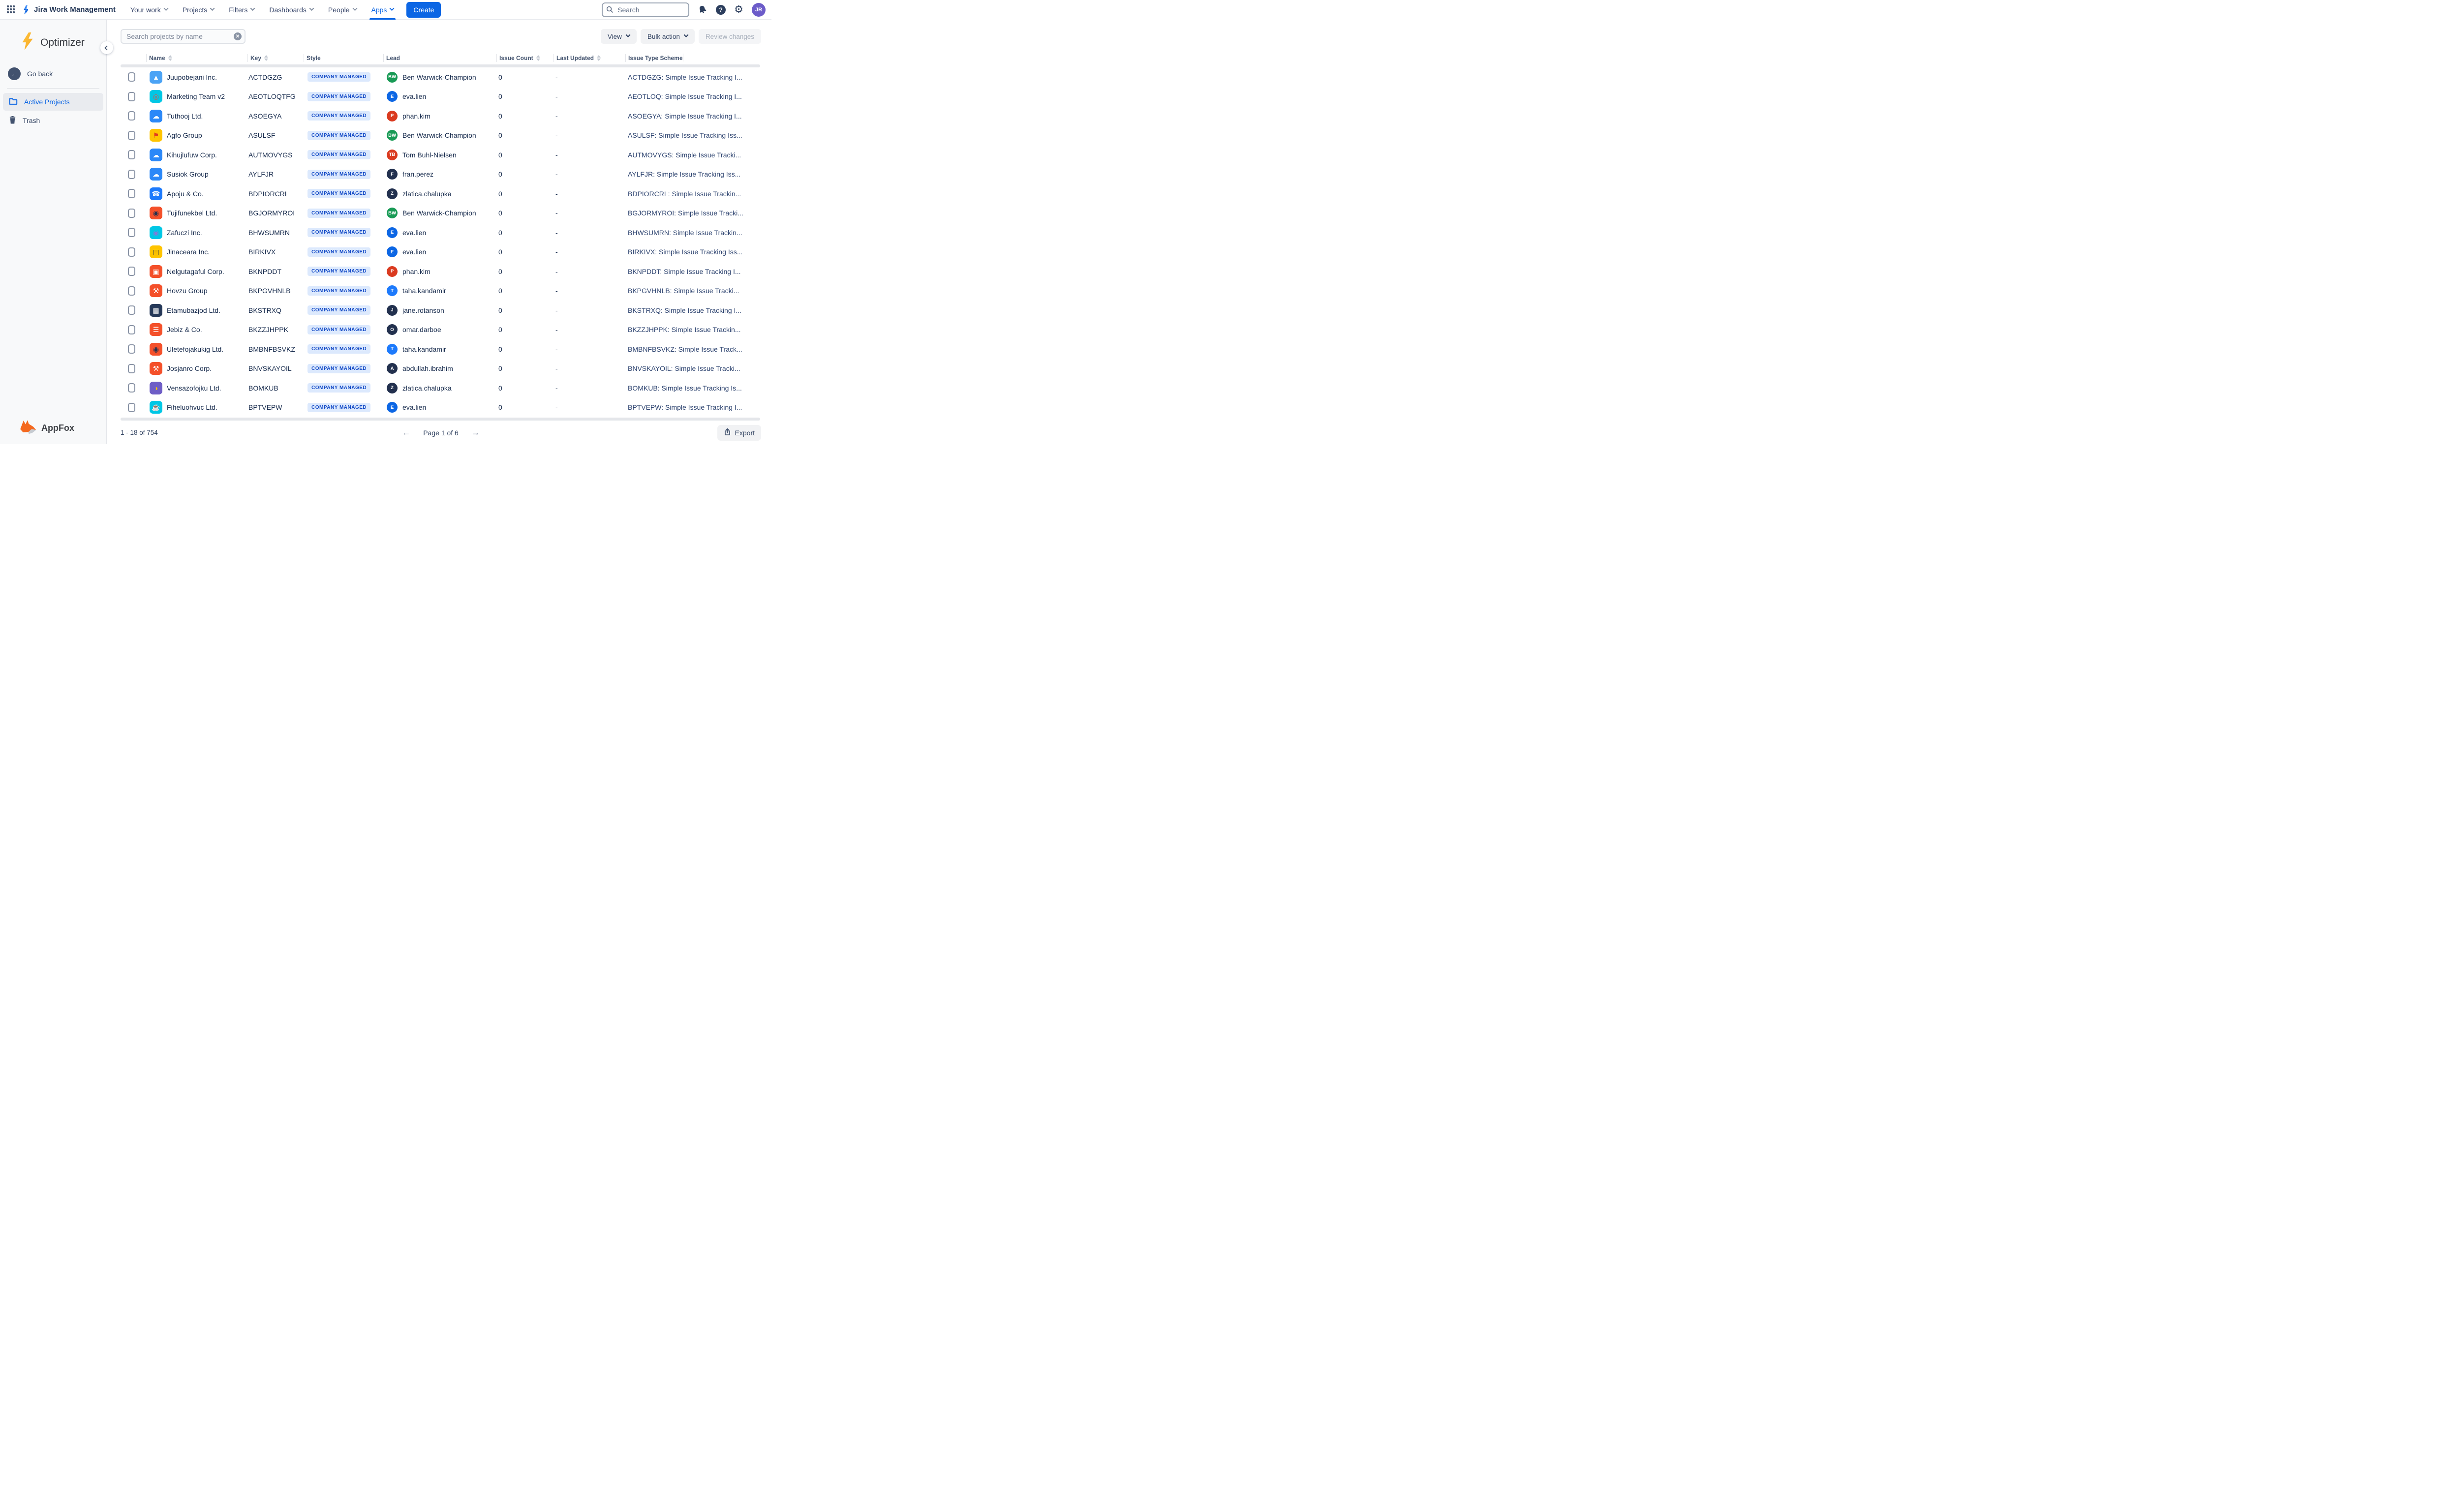  Describe the element at coordinates (382, 10) in the screenshot. I see `nav-item-apps: Apps` at that location.